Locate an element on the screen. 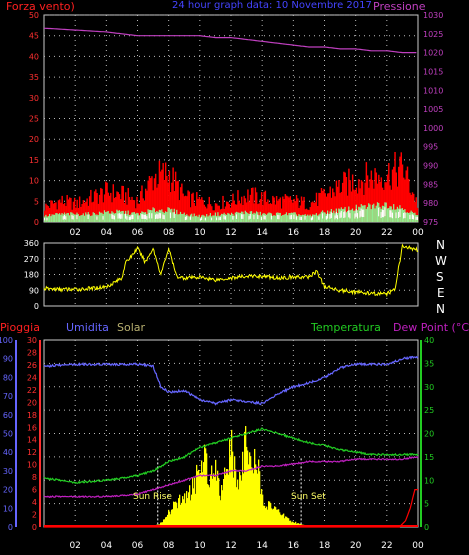  temperature-line is located at coordinates (231, 456).